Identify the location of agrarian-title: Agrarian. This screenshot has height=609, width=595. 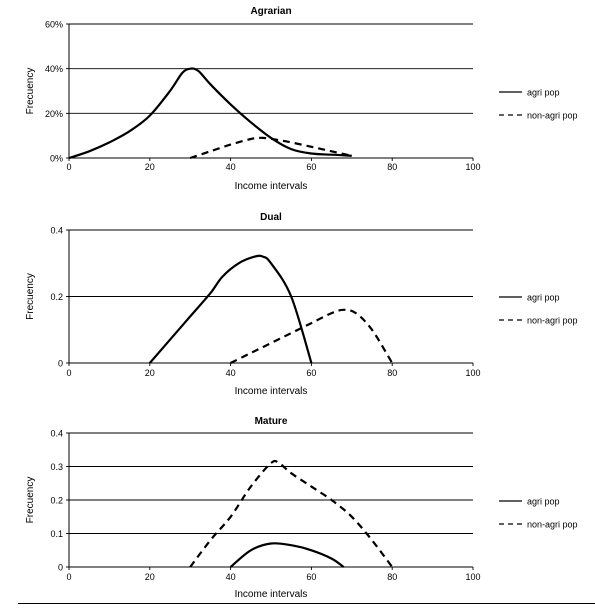
(270, 11).